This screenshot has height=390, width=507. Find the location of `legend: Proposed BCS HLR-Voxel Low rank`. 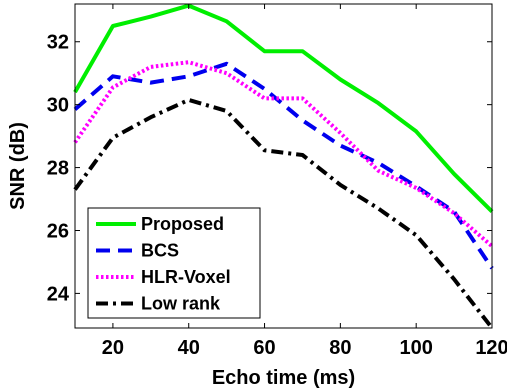

legend: Proposed BCS HLR-Voxel Low rank is located at coordinates (174, 263).